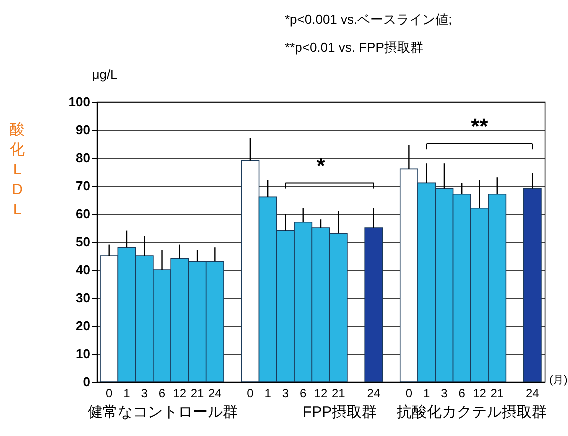  I want to click on y-tick-label: 90, so click(83, 130).